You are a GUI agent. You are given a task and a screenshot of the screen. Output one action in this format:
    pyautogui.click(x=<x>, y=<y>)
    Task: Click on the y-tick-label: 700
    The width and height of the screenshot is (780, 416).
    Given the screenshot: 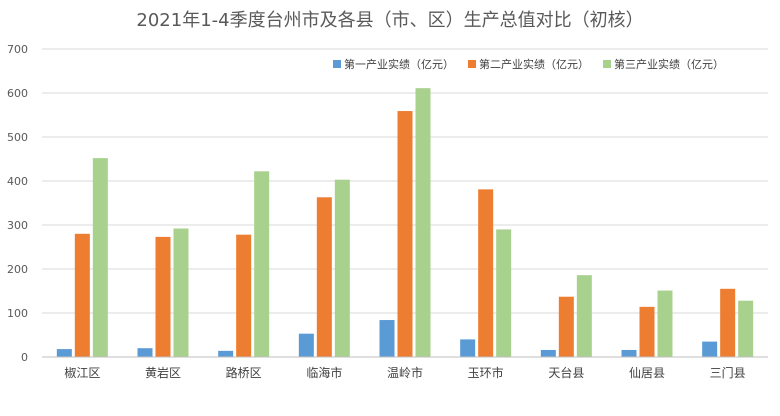 What is the action you would take?
    pyautogui.click(x=17, y=49)
    